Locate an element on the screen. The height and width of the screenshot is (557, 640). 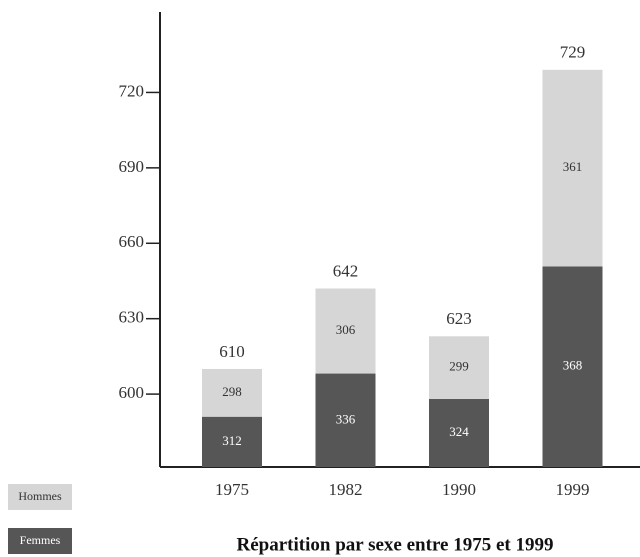
x-tick-label: 1999 is located at coordinates (573, 489).